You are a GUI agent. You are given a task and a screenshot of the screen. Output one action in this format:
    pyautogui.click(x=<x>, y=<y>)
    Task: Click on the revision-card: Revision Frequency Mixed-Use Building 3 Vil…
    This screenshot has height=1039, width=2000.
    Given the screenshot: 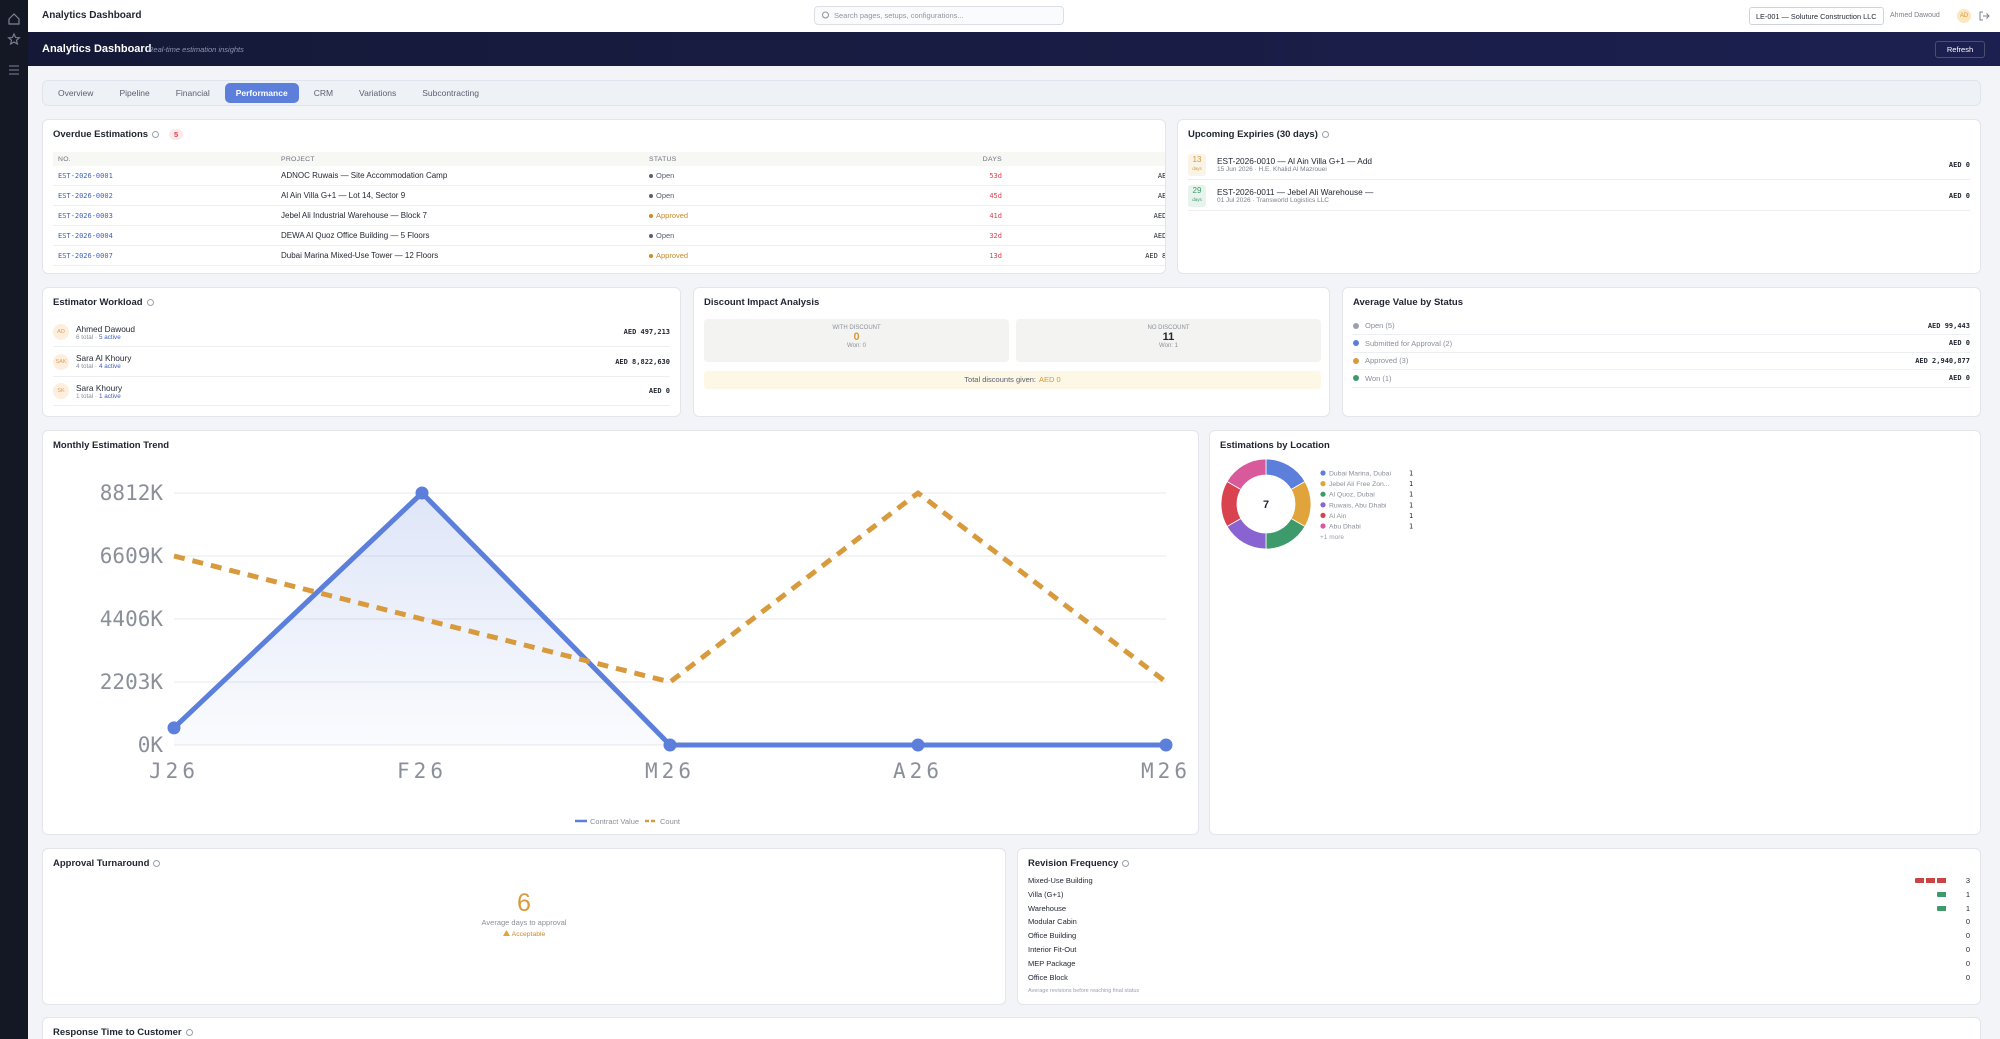 What is the action you would take?
    pyautogui.click(x=1499, y=926)
    